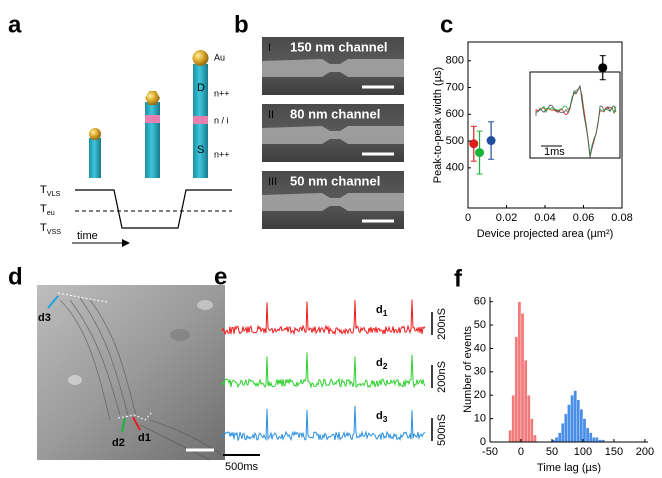  Describe the element at coordinates (455, 87) in the screenshot. I see `y-tick-label: 700` at that location.